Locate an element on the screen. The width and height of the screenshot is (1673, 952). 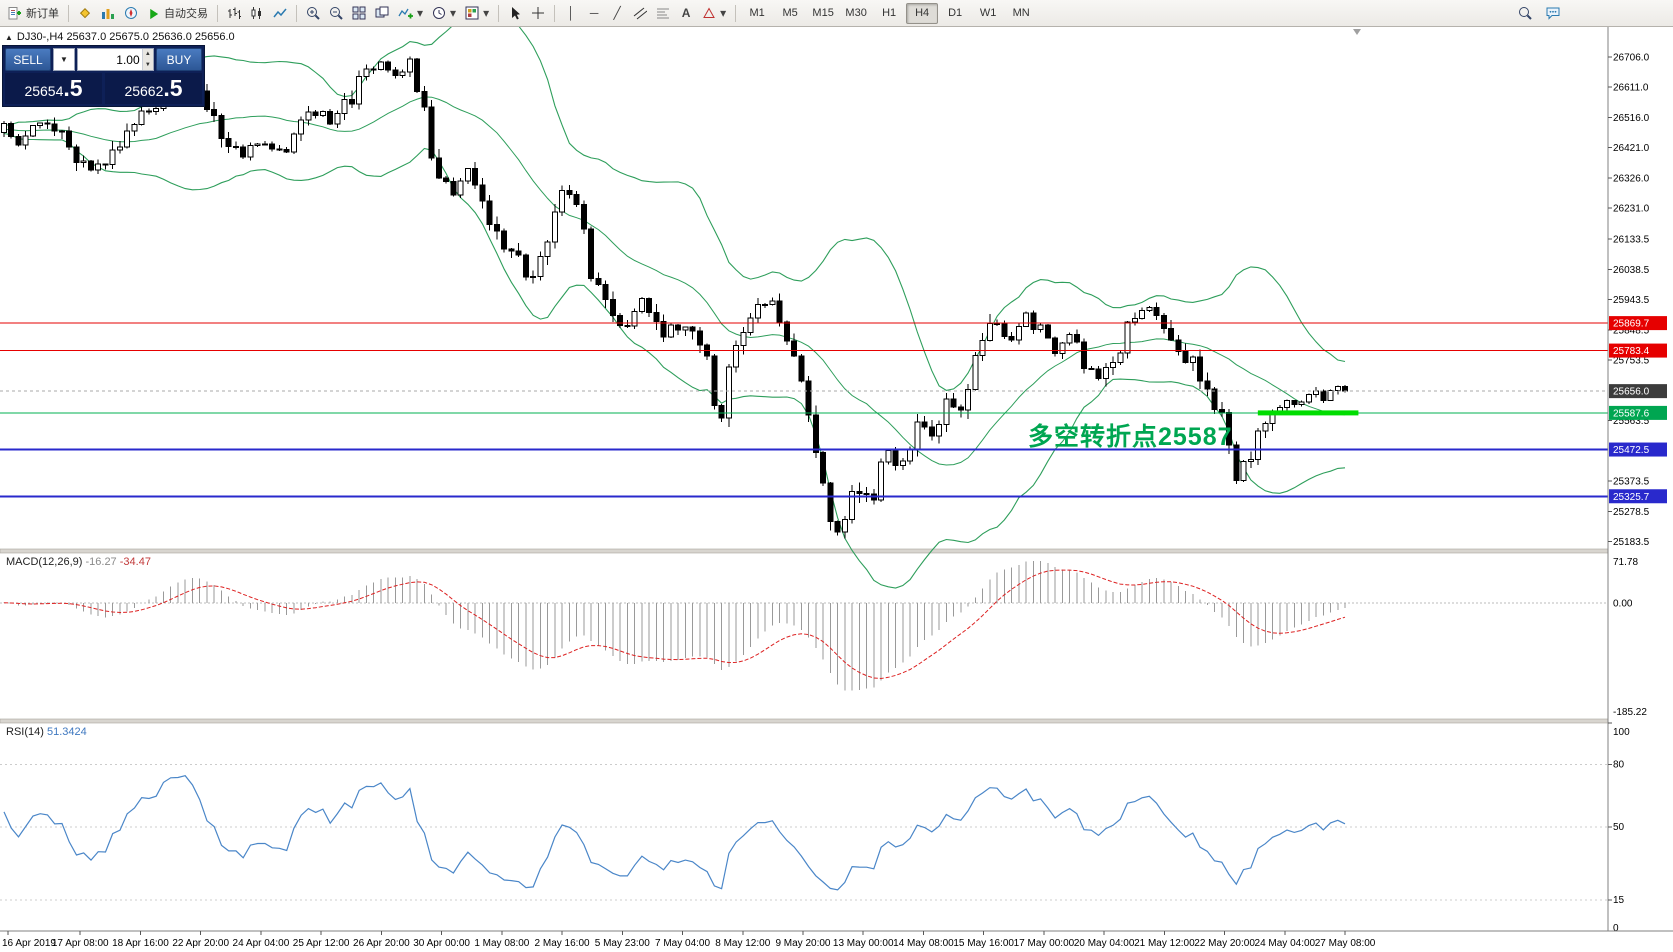
timeframe-m30: M30 is located at coordinates (856, 13).